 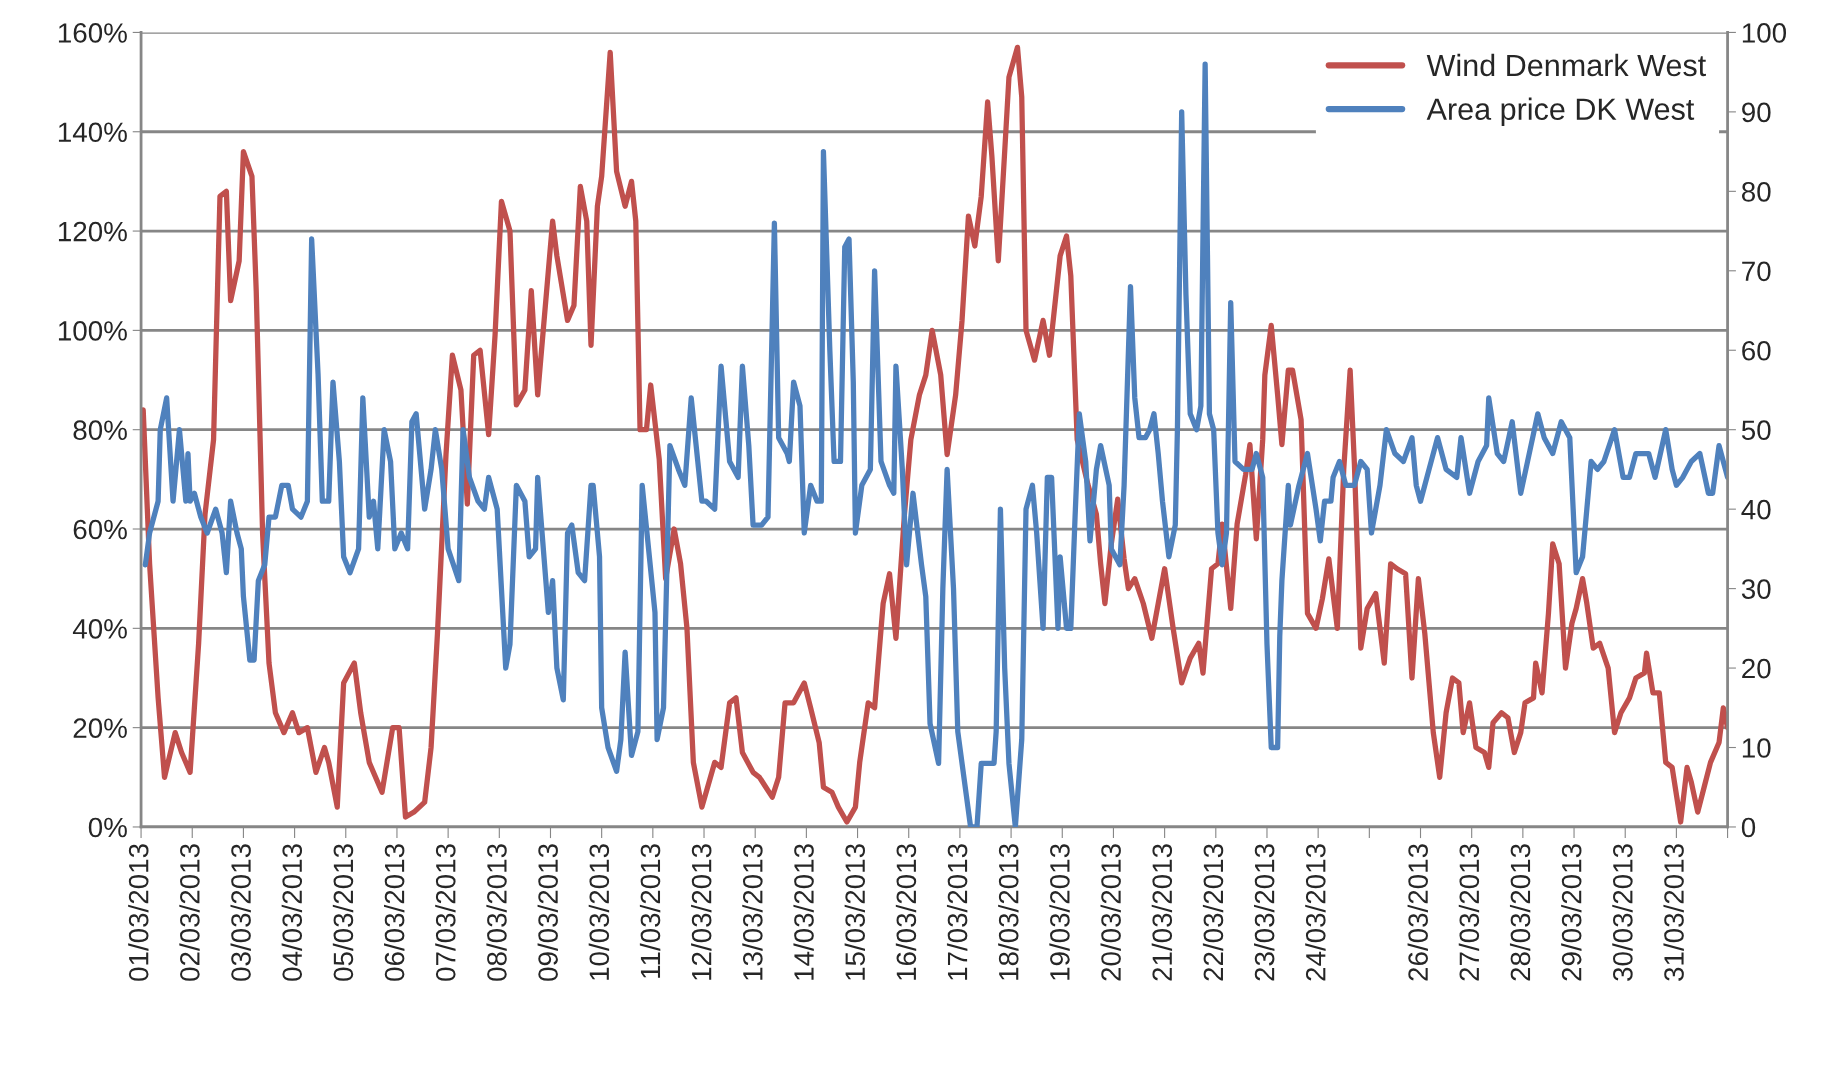 What do you see at coordinates (1756, 430) in the screenshot?
I see `y2-tick-label: 50` at bounding box center [1756, 430].